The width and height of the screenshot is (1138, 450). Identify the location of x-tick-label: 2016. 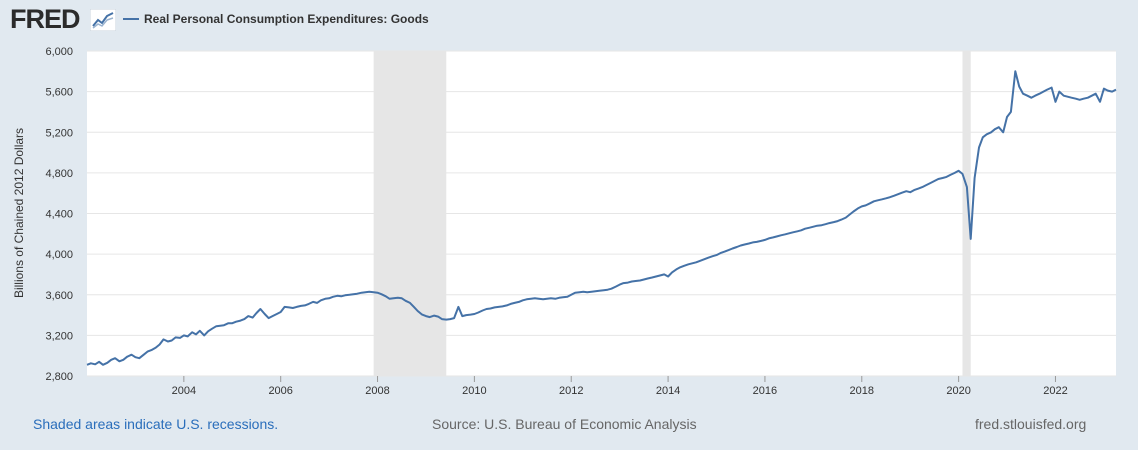
(765, 391).